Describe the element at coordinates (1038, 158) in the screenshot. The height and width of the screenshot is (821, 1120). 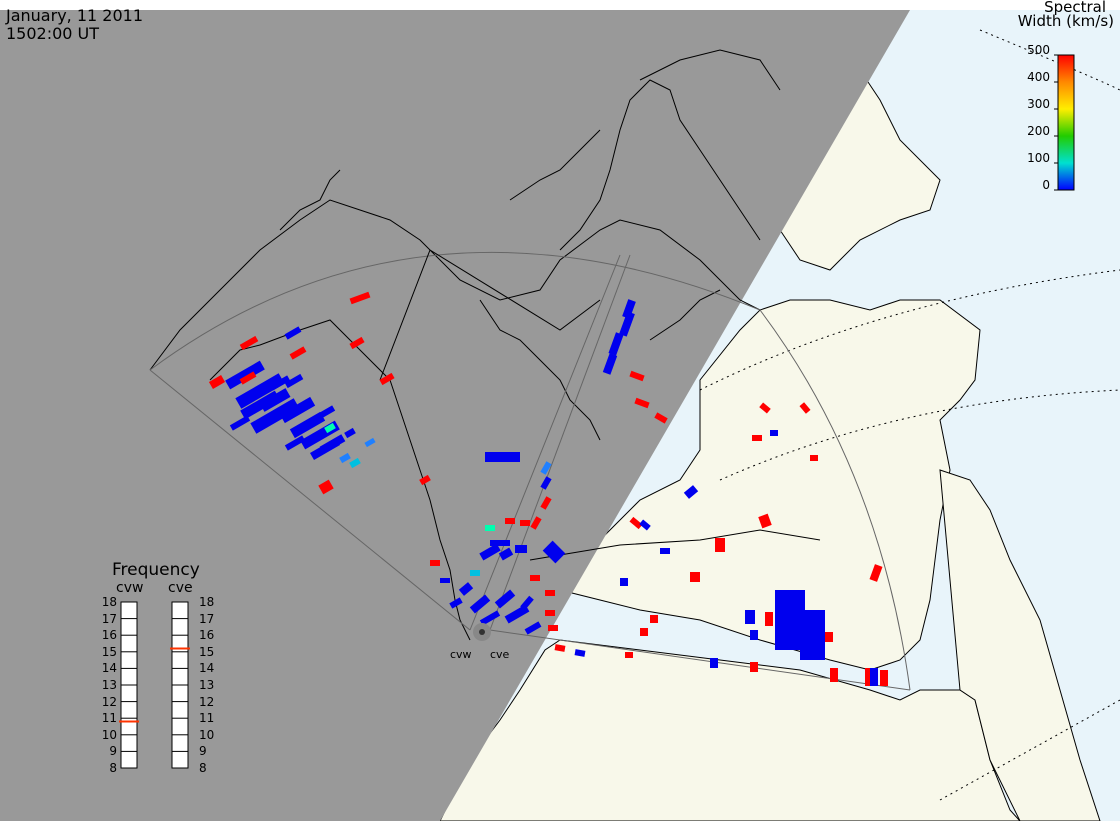
I see `colorbar-tick: 100` at that location.